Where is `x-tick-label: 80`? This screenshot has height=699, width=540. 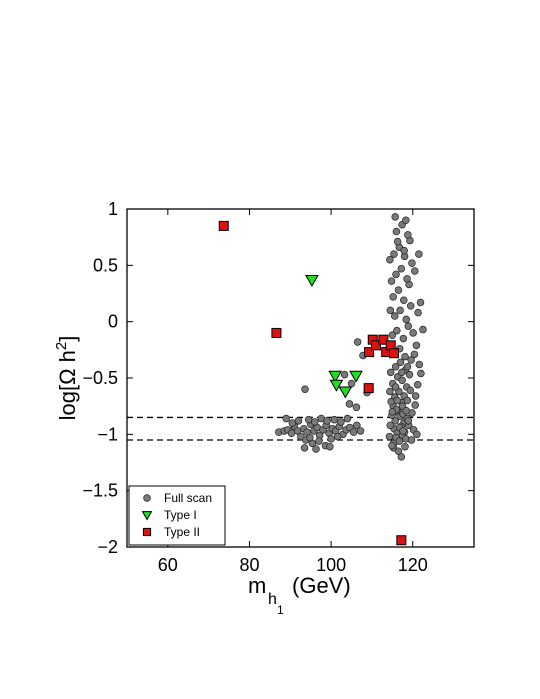 x-tick-label: 80 is located at coordinates (249, 565).